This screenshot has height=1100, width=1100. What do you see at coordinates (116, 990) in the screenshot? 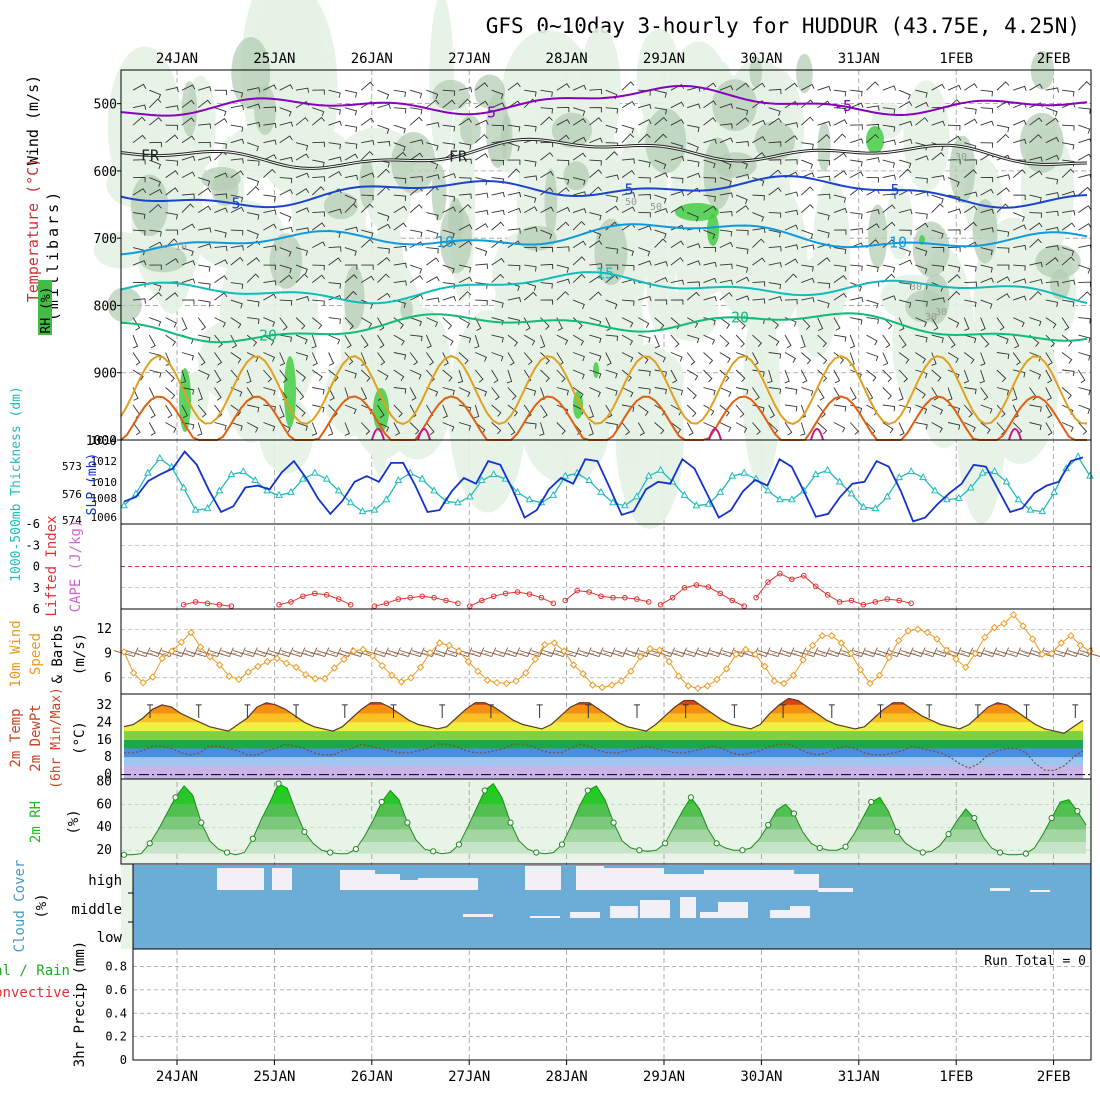
I see `precip-ytick-label: 0.6` at bounding box center [116, 990].